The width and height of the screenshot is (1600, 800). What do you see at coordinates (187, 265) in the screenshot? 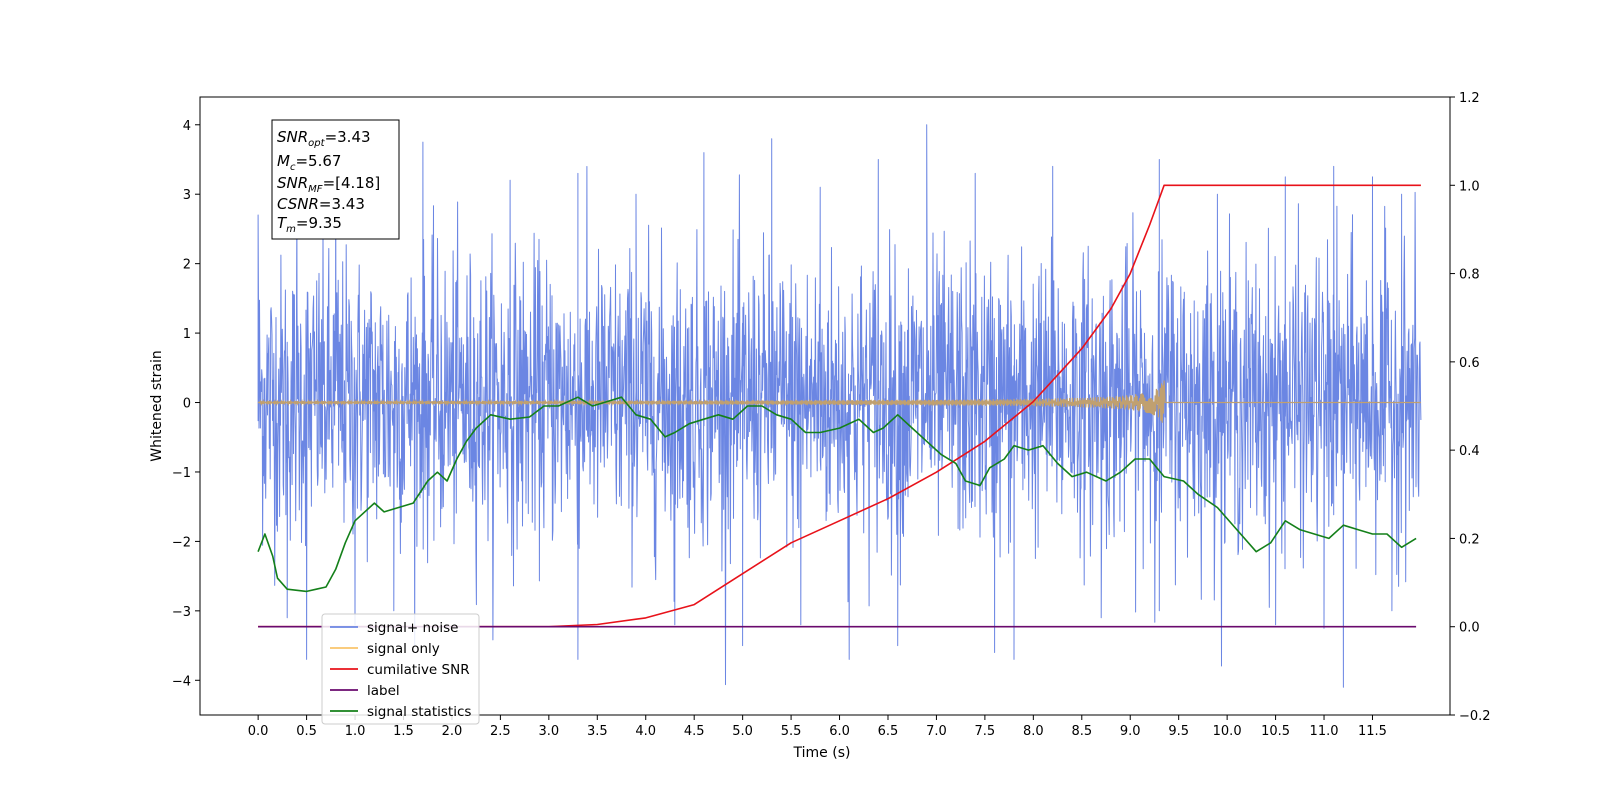
I see `y-left-tick-label: 2` at bounding box center [187, 265].